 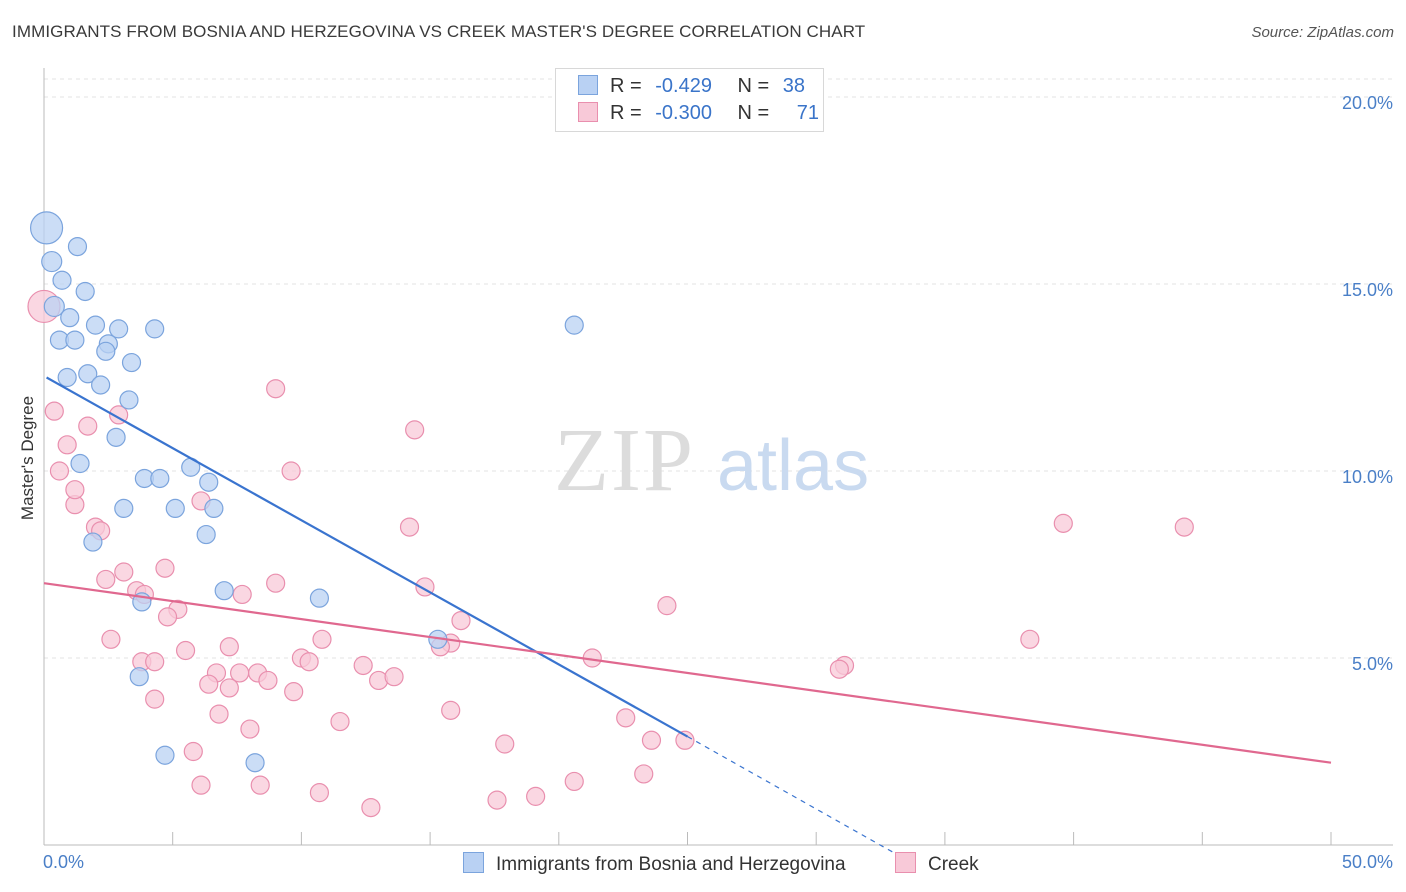 I want to click on legend-r-label: R =, so click(x=626, y=86).